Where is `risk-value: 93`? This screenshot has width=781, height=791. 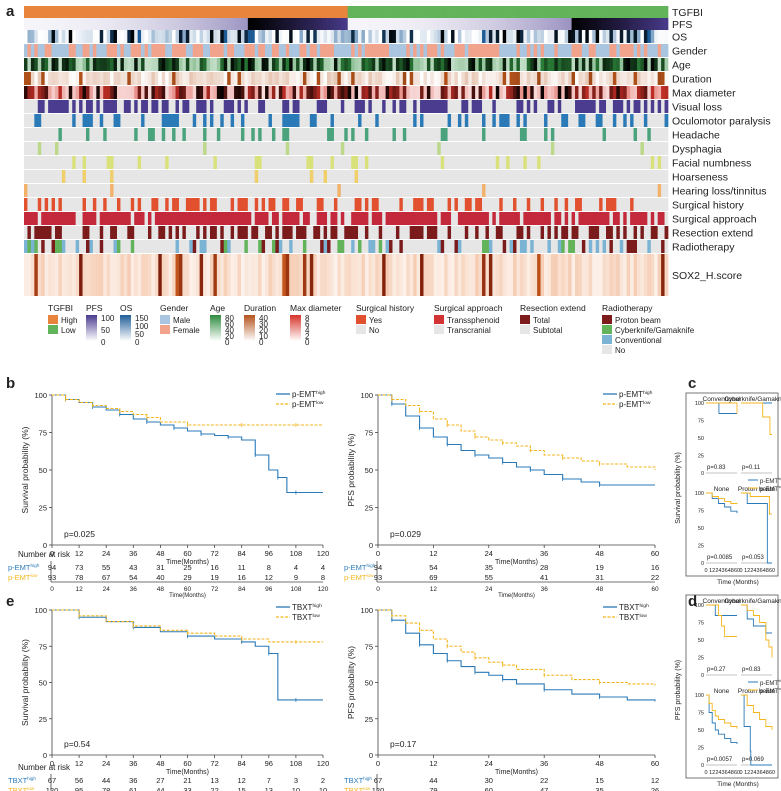
risk-value: 93 is located at coordinates (378, 577).